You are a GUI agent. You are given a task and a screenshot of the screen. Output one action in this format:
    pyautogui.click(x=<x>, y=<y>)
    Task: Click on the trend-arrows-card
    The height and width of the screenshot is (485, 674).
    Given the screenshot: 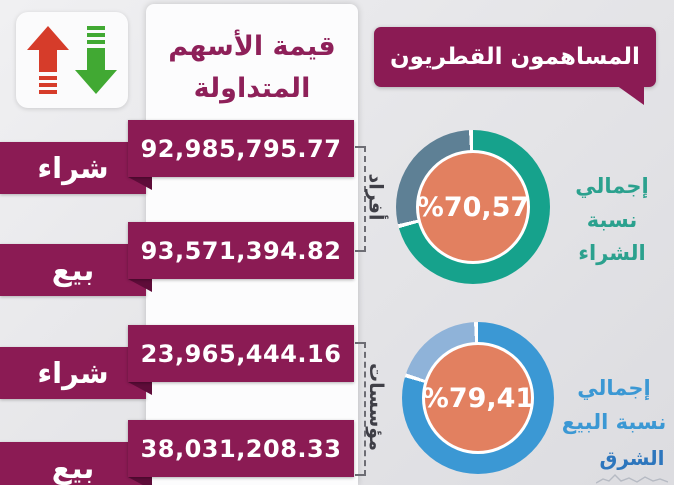 What is the action you would take?
    pyautogui.click(x=72, y=60)
    